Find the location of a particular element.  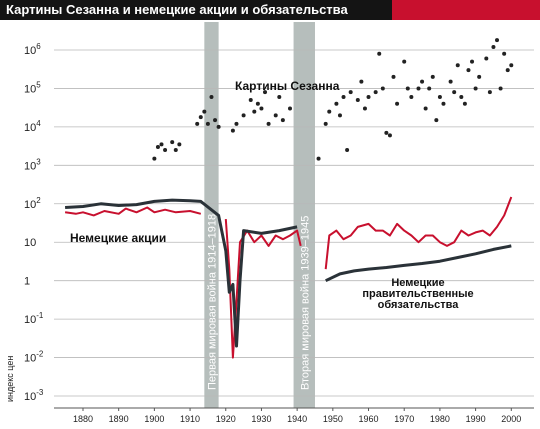

x-tick-label-1950: 1950 is located at coordinates (333, 419).